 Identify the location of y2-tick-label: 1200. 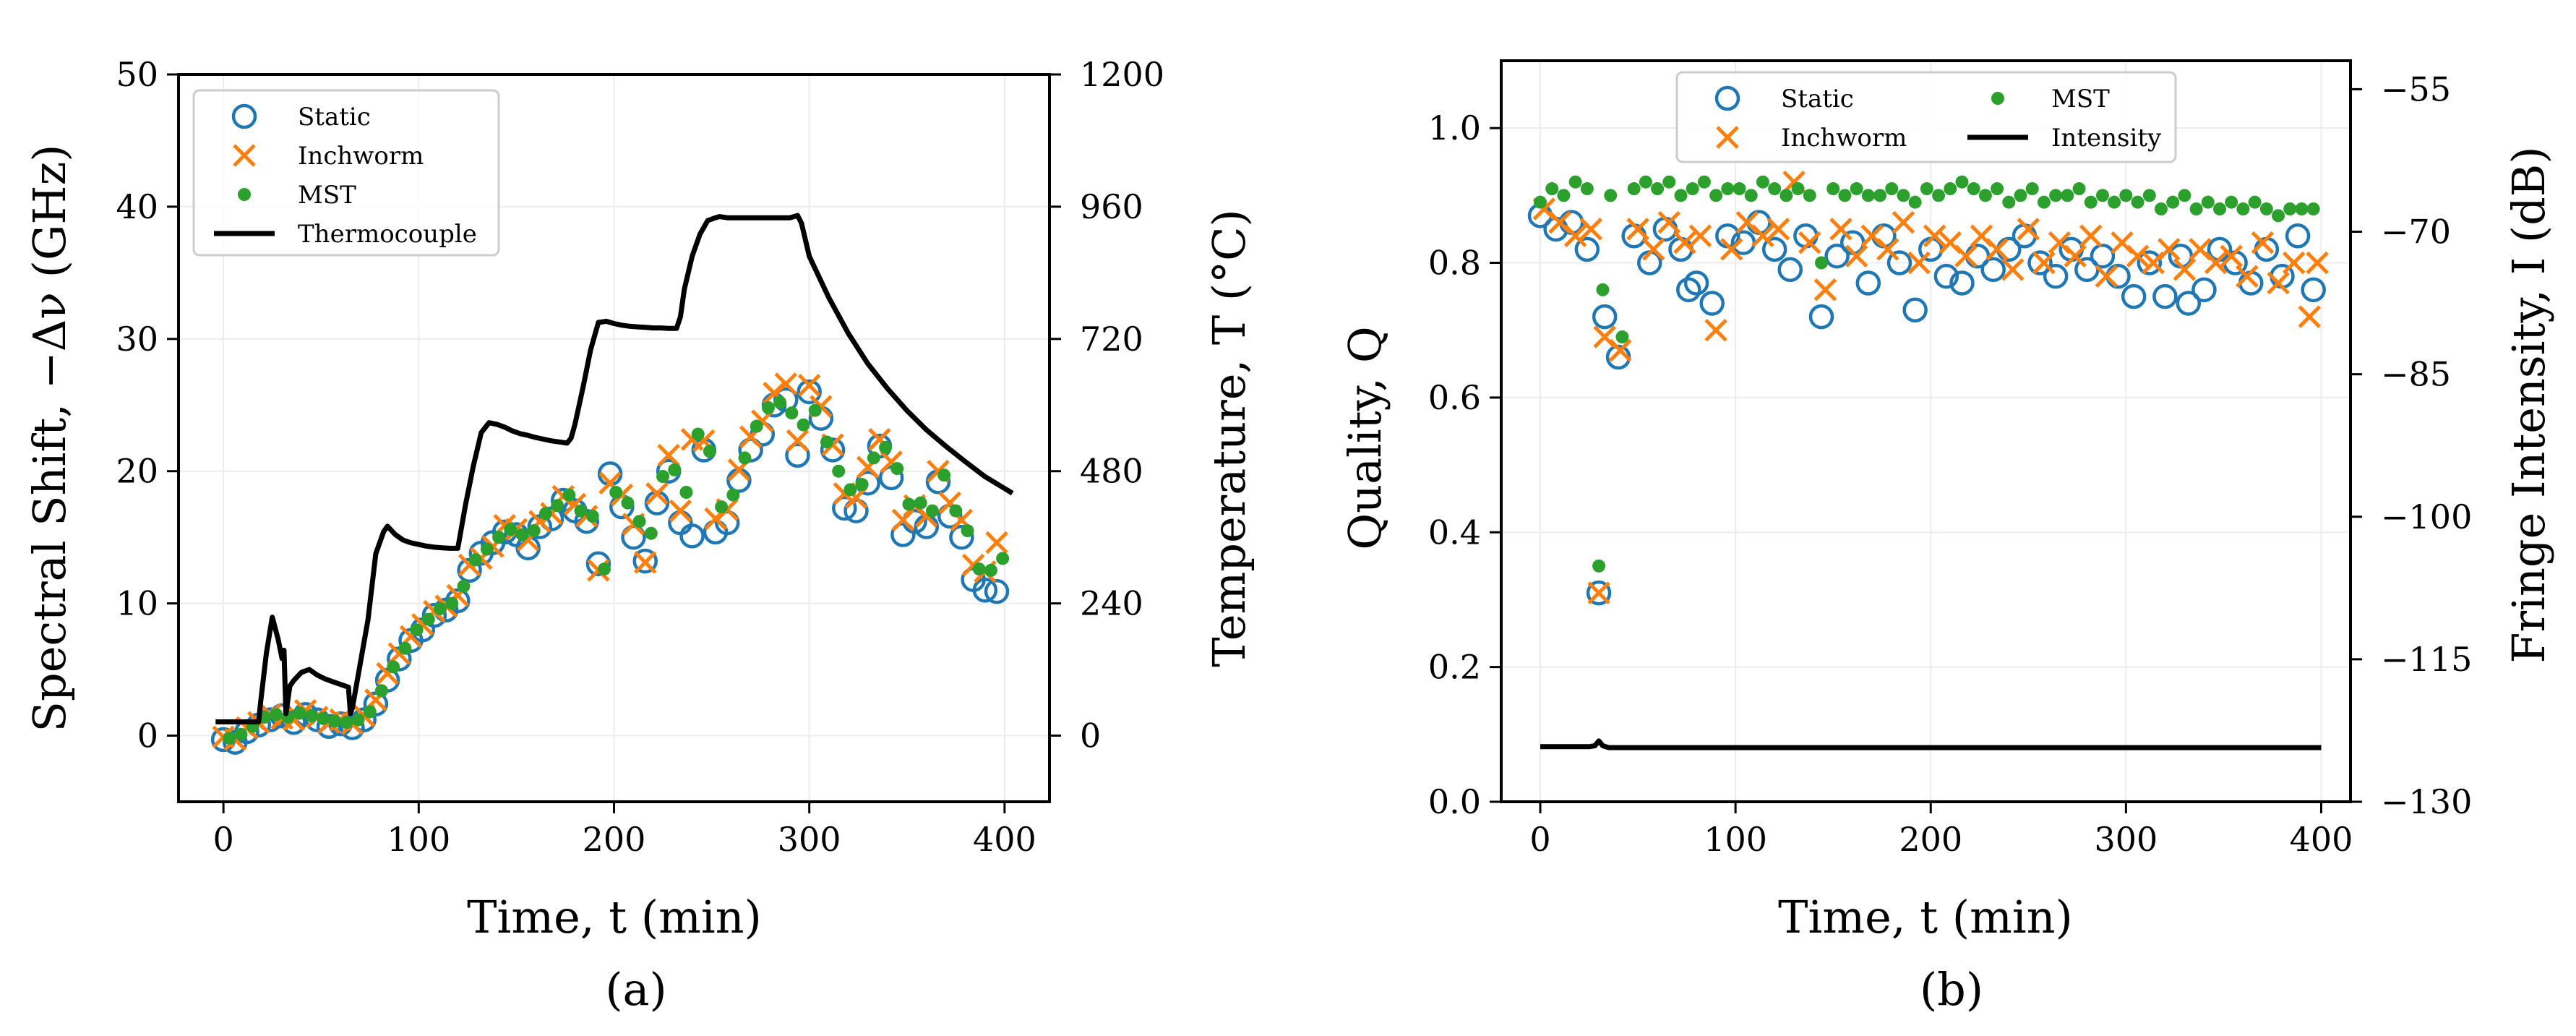
(1122, 74).